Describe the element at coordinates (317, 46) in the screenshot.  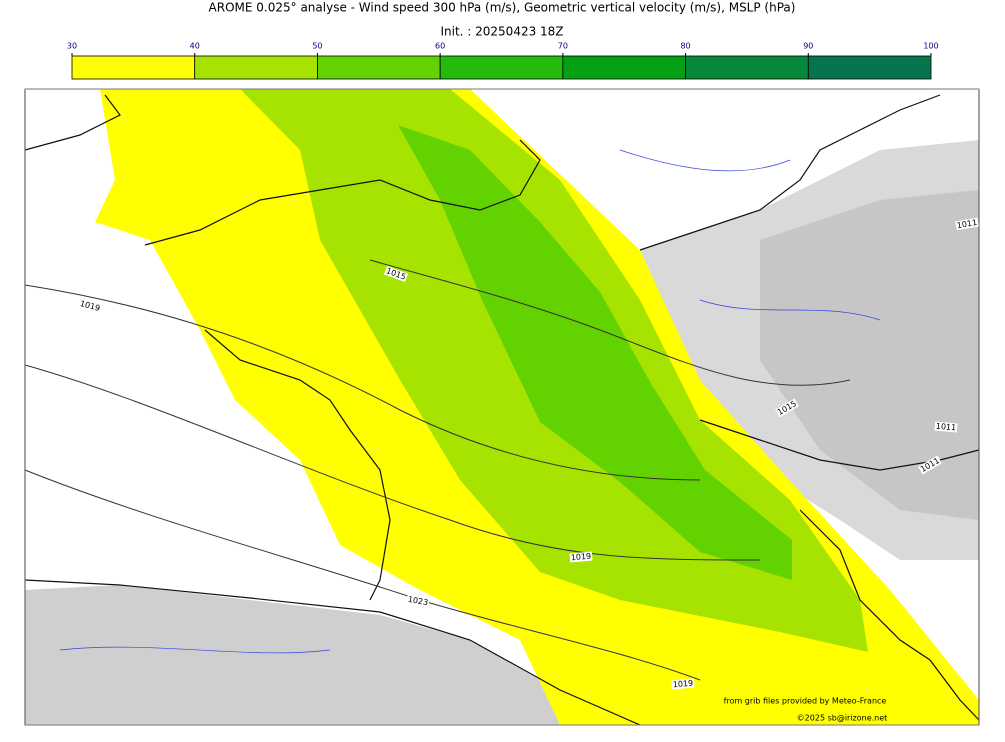
I see `colorbar-tick-label: 50` at that location.